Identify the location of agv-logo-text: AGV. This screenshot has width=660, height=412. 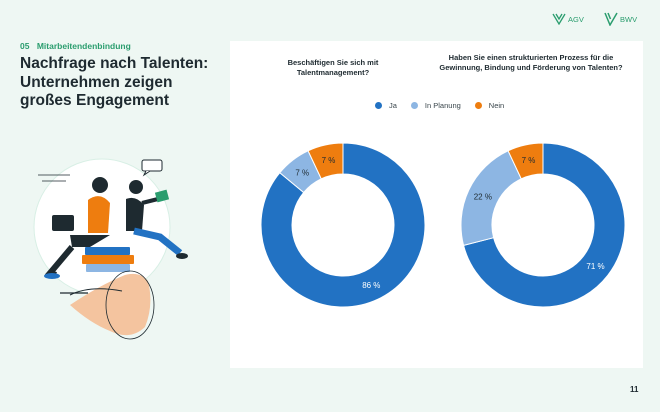
(576, 19).